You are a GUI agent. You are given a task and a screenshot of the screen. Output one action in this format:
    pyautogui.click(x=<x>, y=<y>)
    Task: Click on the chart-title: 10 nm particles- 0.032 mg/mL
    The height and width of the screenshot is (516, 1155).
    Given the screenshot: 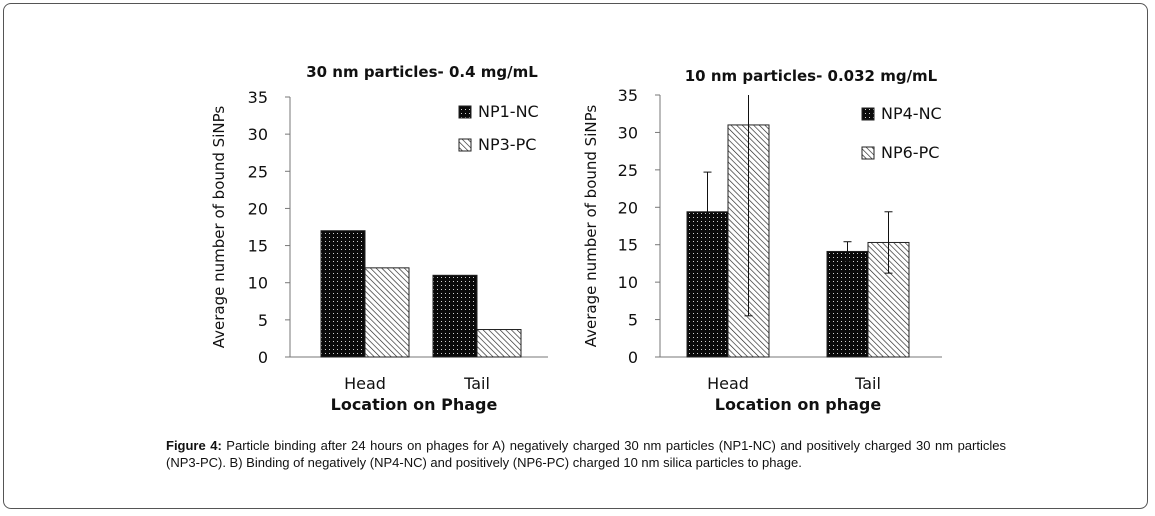 What is the action you would take?
    pyautogui.click(x=811, y=76)
    